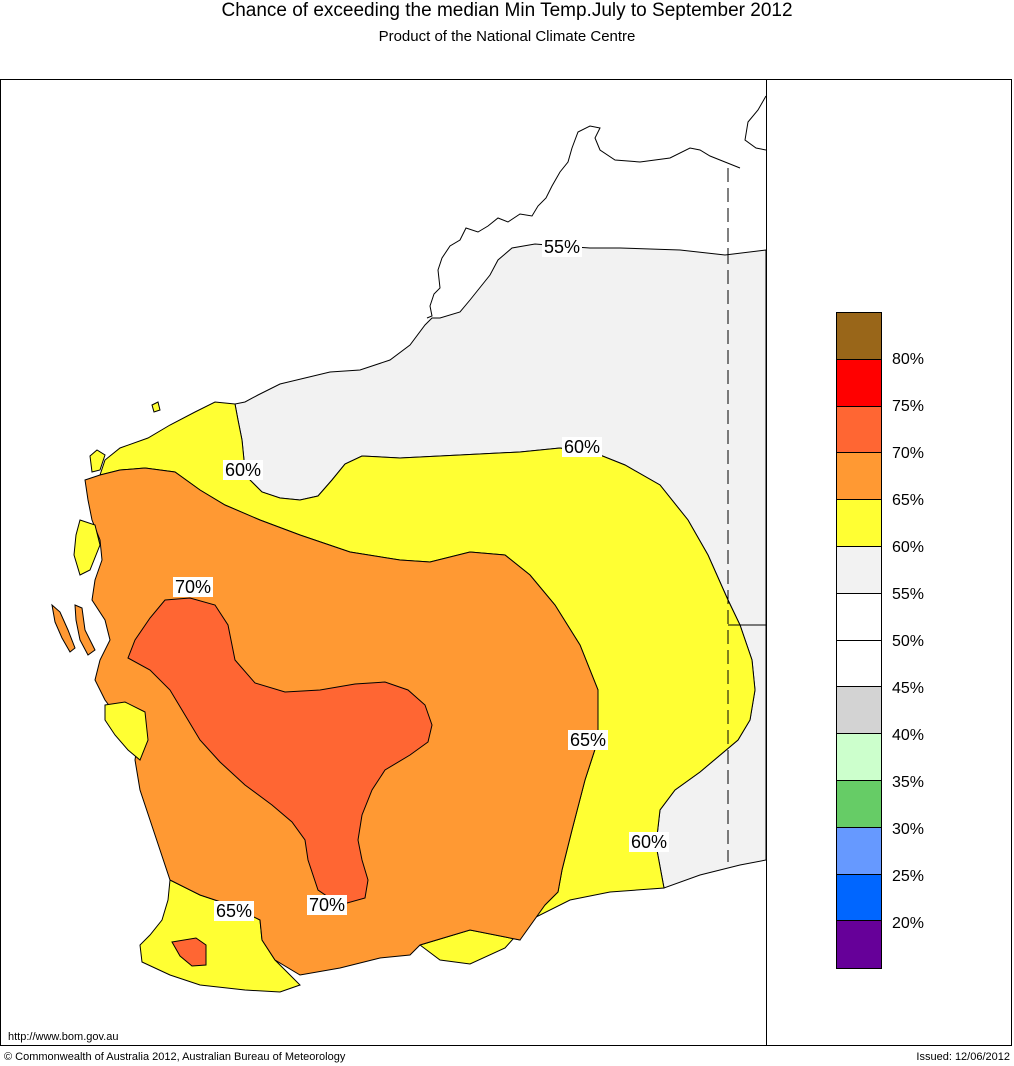 The image size is (1014, 1066). What do you see at coordinates (908, 359) in the screenshot?
I see `legend-label: 80%` at bounding box center [908, 359].